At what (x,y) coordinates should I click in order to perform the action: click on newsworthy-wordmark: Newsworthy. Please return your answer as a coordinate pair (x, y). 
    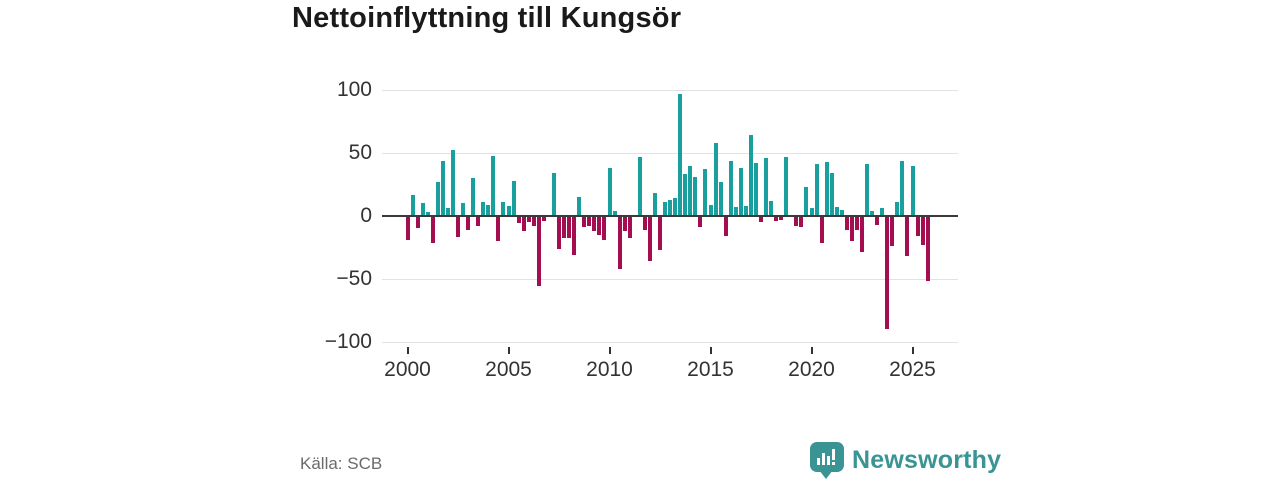
    Looking at the image, I should click on (927, 460).